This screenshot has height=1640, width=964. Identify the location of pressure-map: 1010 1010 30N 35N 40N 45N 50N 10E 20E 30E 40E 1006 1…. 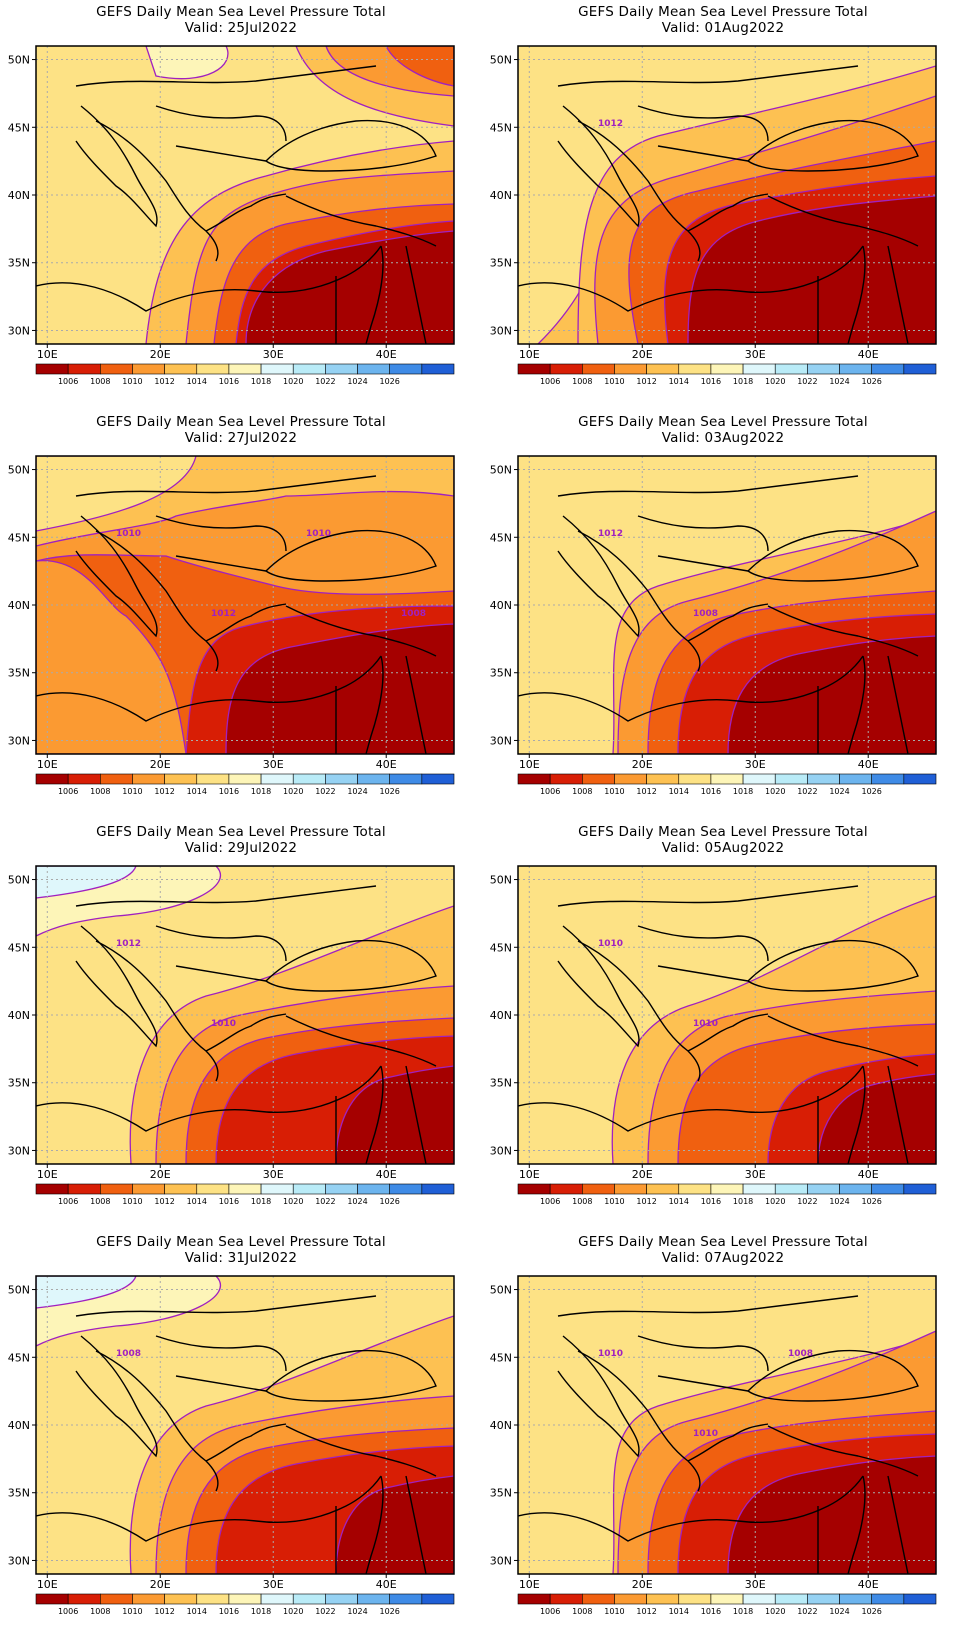
(713, 1035).